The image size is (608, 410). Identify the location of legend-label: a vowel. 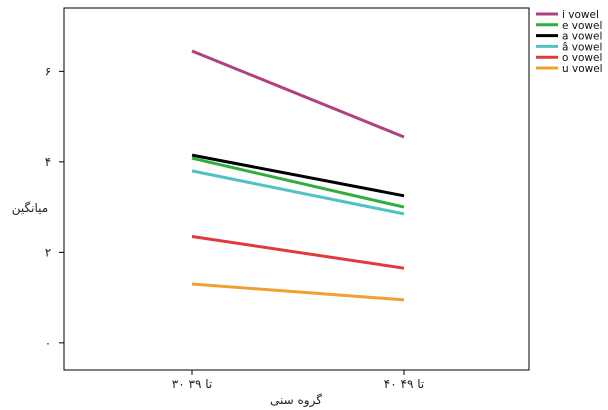
(582, 37).